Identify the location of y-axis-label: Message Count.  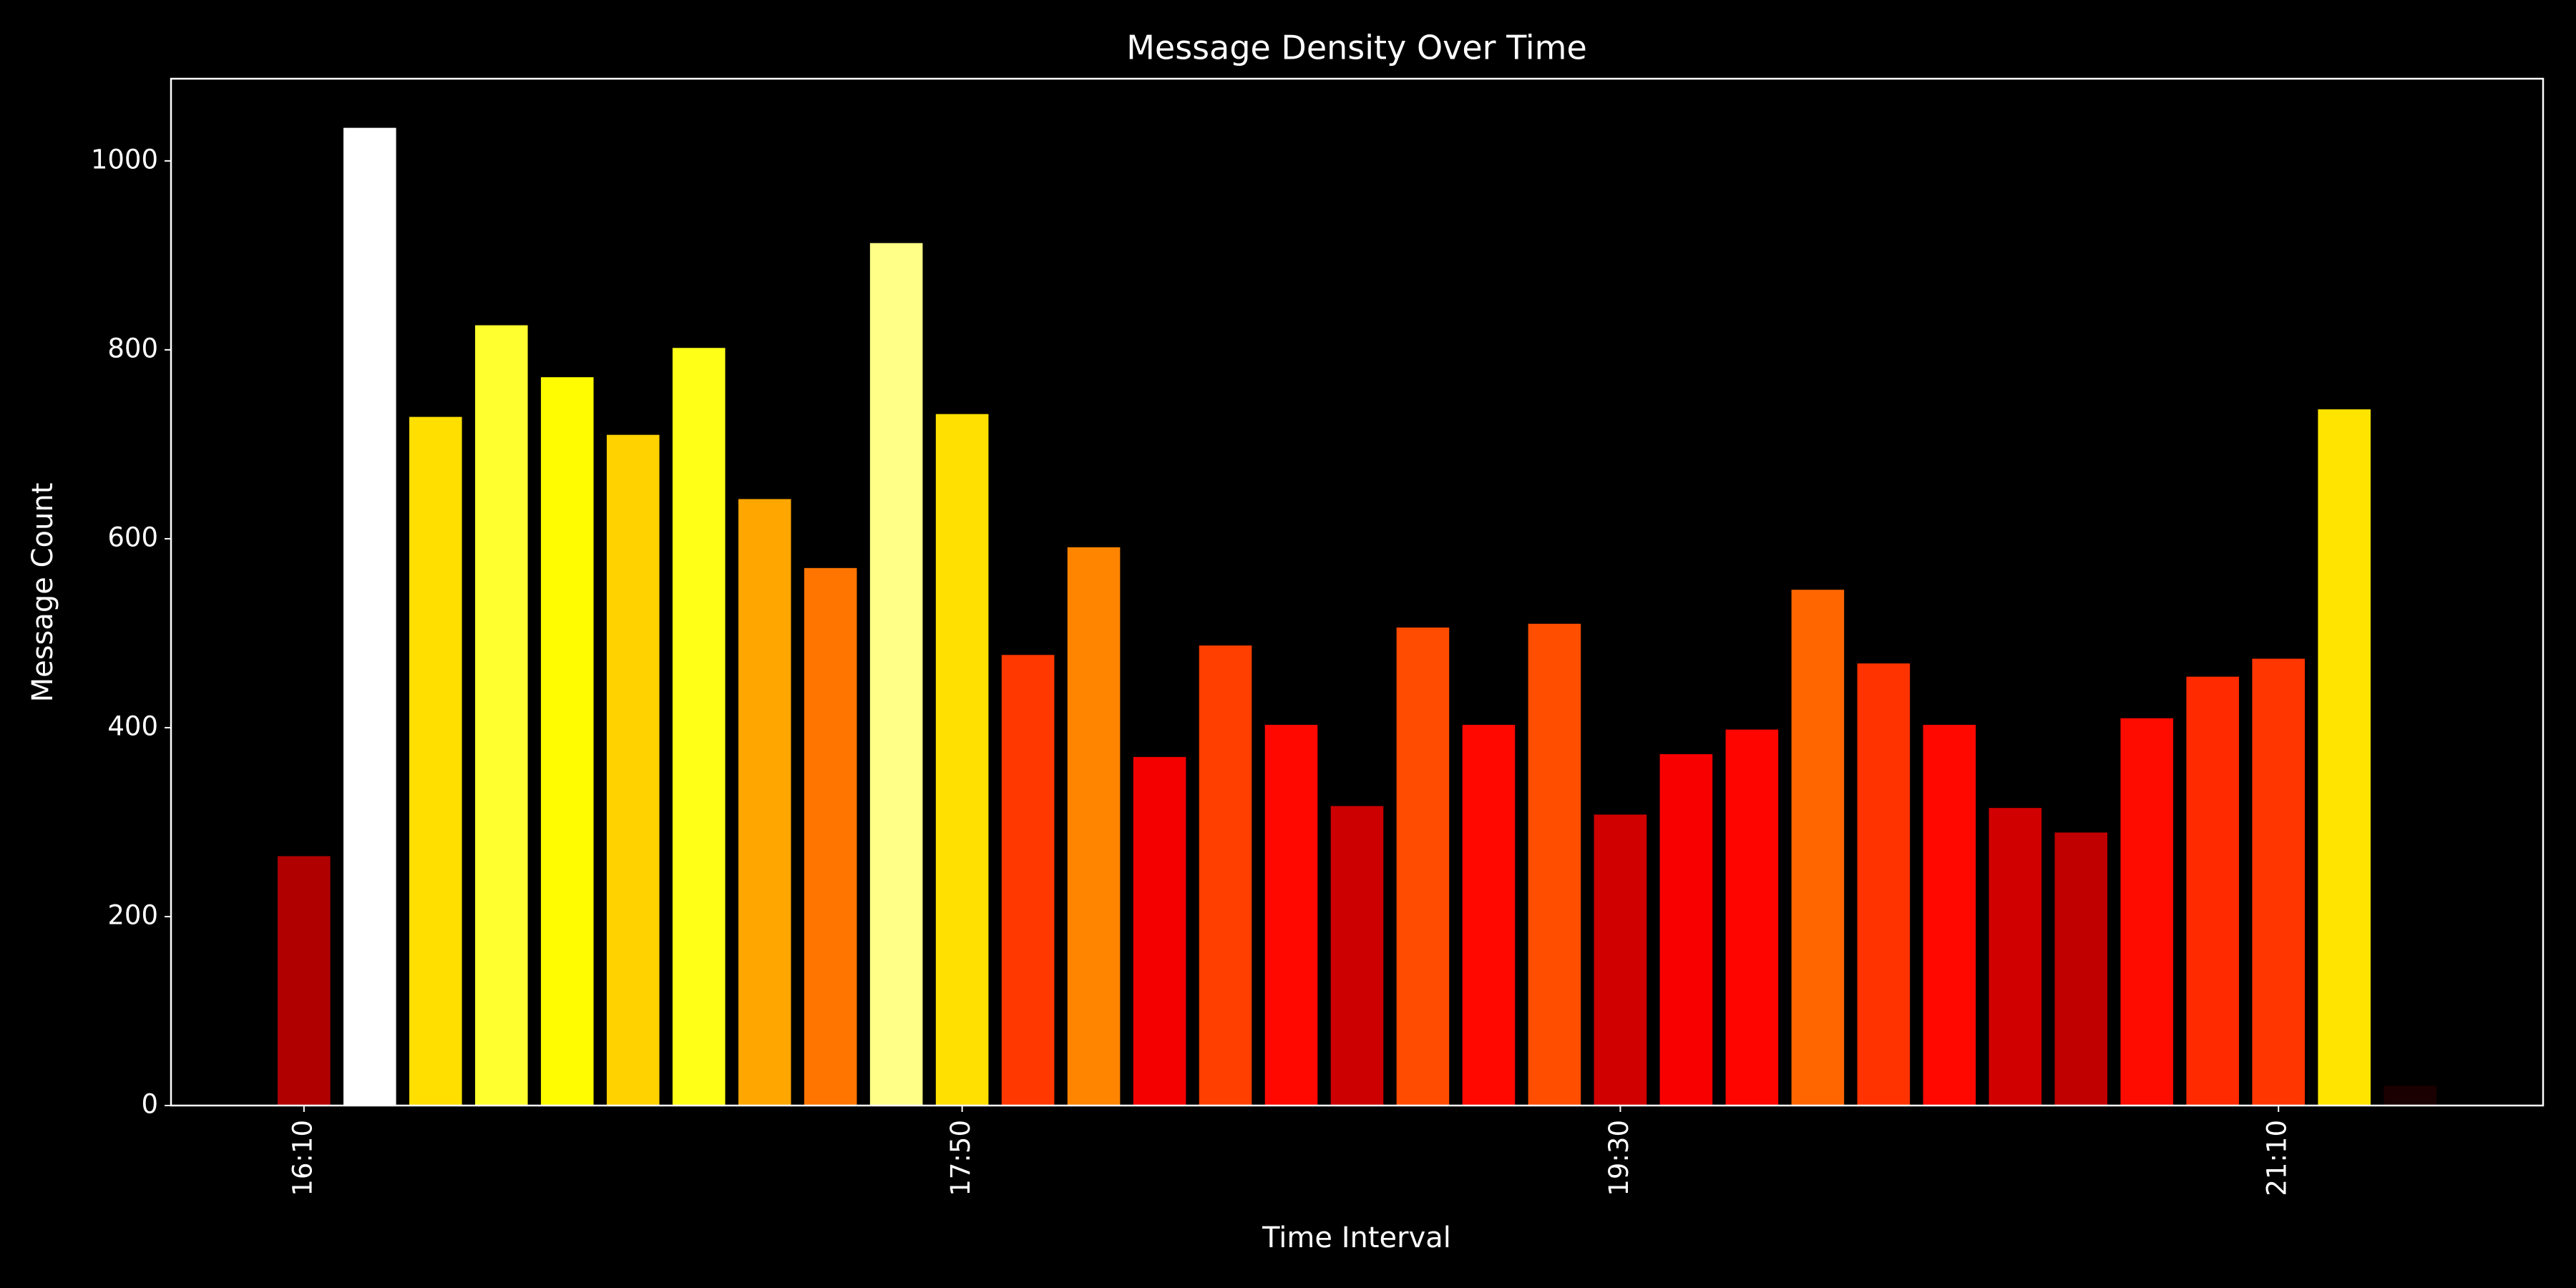
(42, 593).